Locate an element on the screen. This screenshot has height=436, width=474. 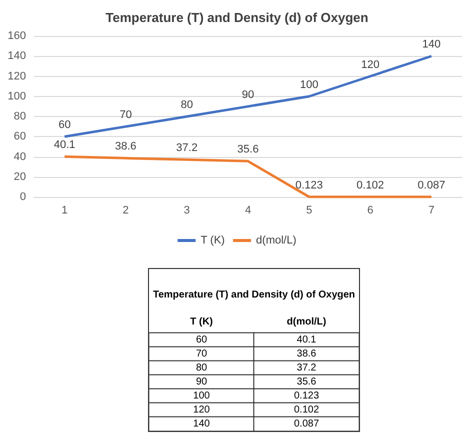
x-tick-label: 4 is located at coordinates (248, 210).